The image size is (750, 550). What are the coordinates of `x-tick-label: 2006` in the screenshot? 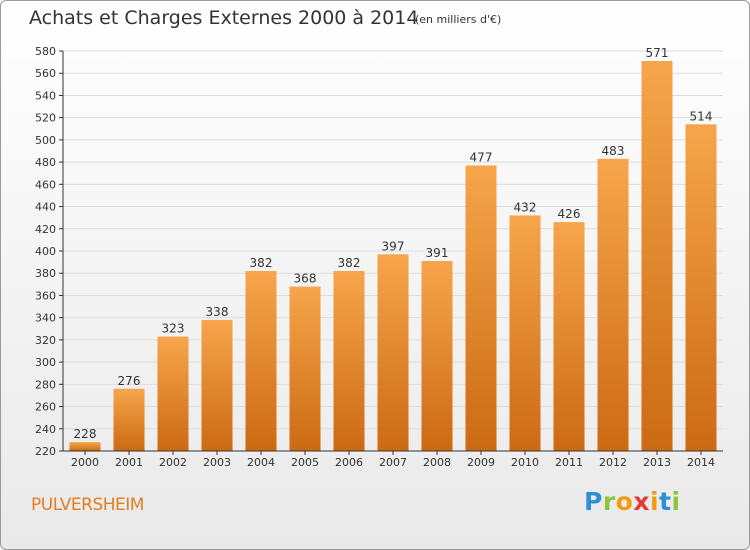 It's located at (349, 462).